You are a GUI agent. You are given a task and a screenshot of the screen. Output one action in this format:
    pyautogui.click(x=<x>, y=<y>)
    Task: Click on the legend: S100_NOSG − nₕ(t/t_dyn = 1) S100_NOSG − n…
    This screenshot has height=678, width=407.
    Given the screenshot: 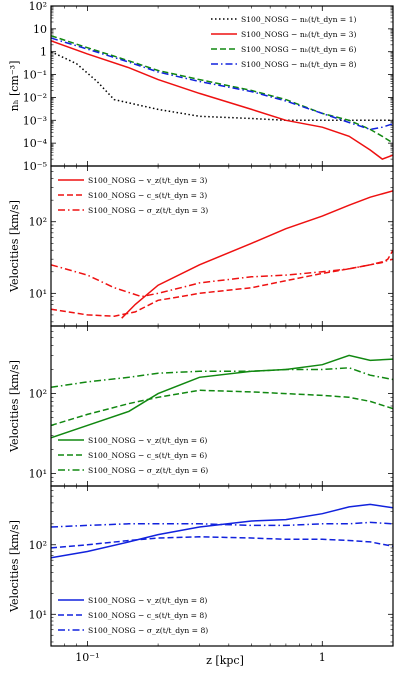 What is the action you would take?
    pyautogui.click(x=283, y=42)
    